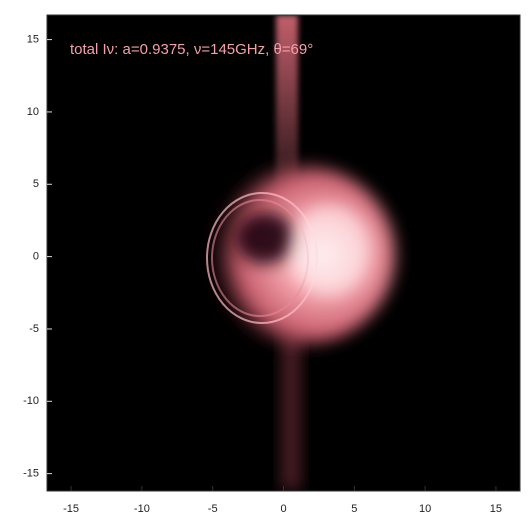 This screenshot has height=532, width=529. Describe the element at coordinates (31, 474) in the screenshot. I see `y-tick-label: -15` at that location.